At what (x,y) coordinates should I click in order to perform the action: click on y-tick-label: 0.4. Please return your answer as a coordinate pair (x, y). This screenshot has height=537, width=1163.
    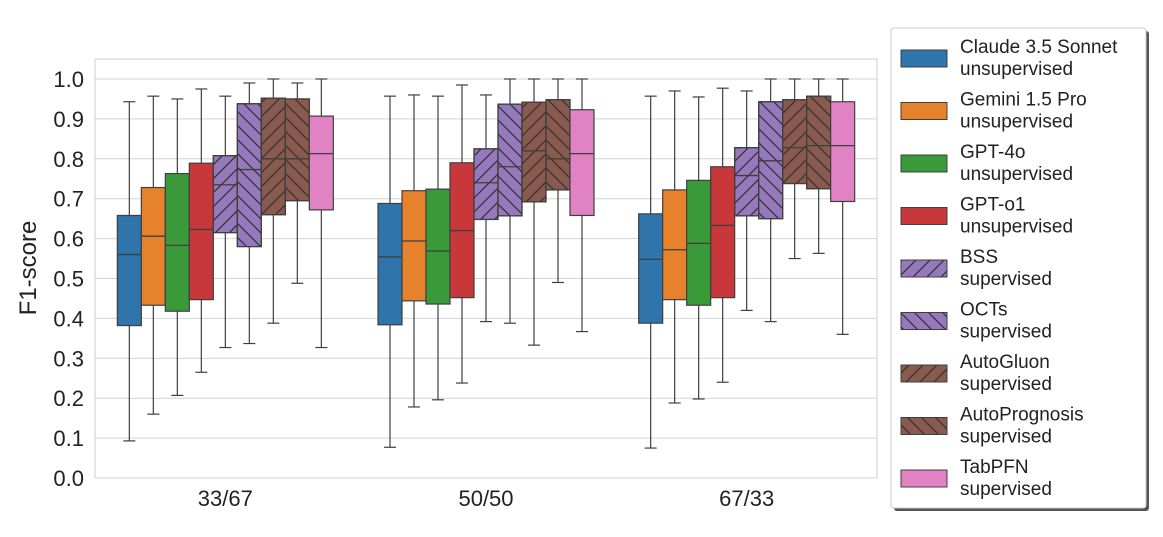
    Looking at the image, I should click on (68, 318).